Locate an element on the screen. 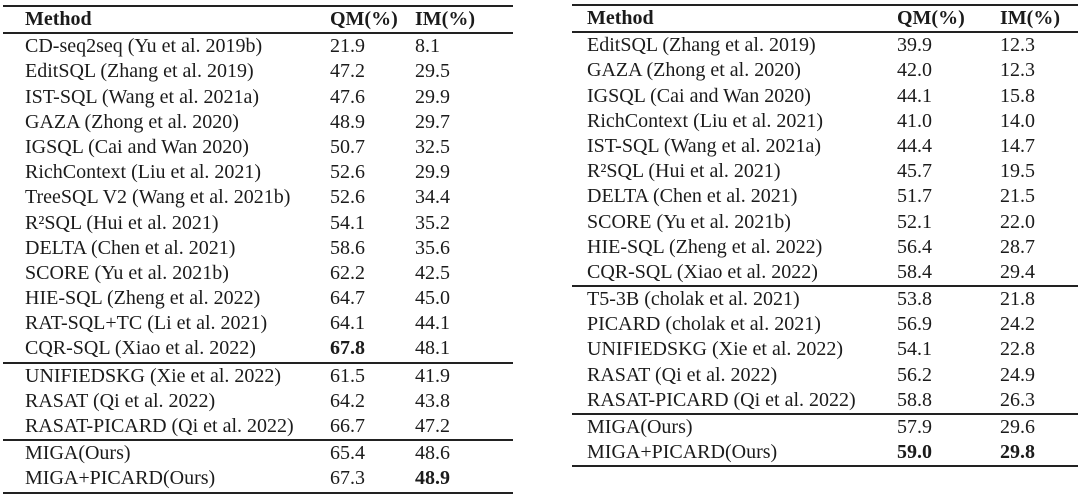  qm-cell: 67.8 is located at coordinates (347, 348).